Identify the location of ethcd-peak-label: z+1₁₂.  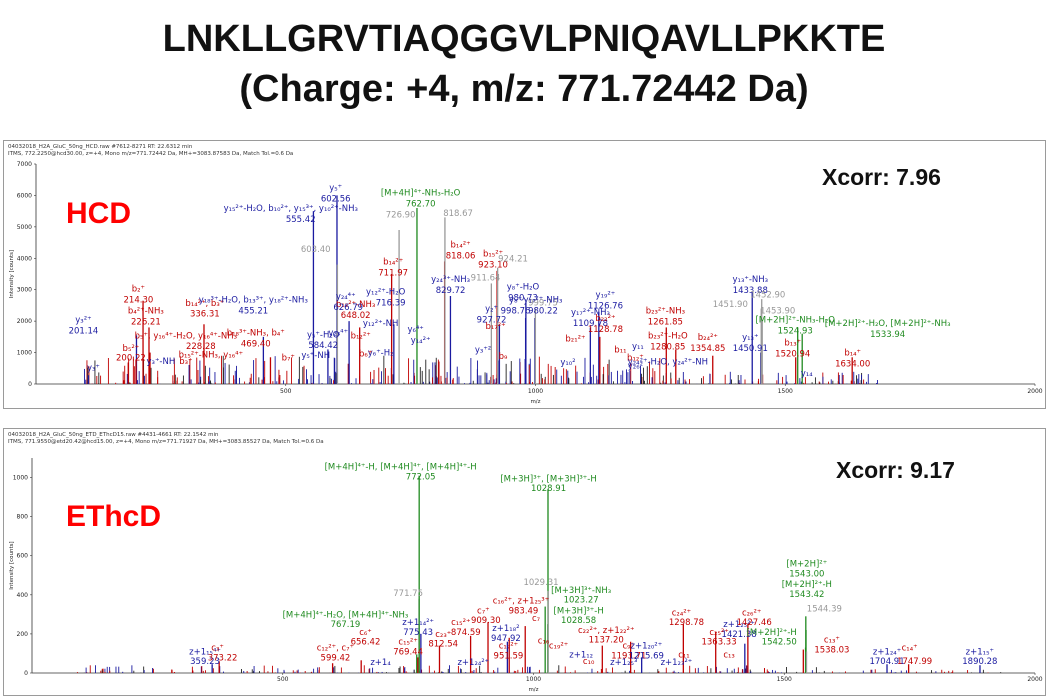
(581, 655).